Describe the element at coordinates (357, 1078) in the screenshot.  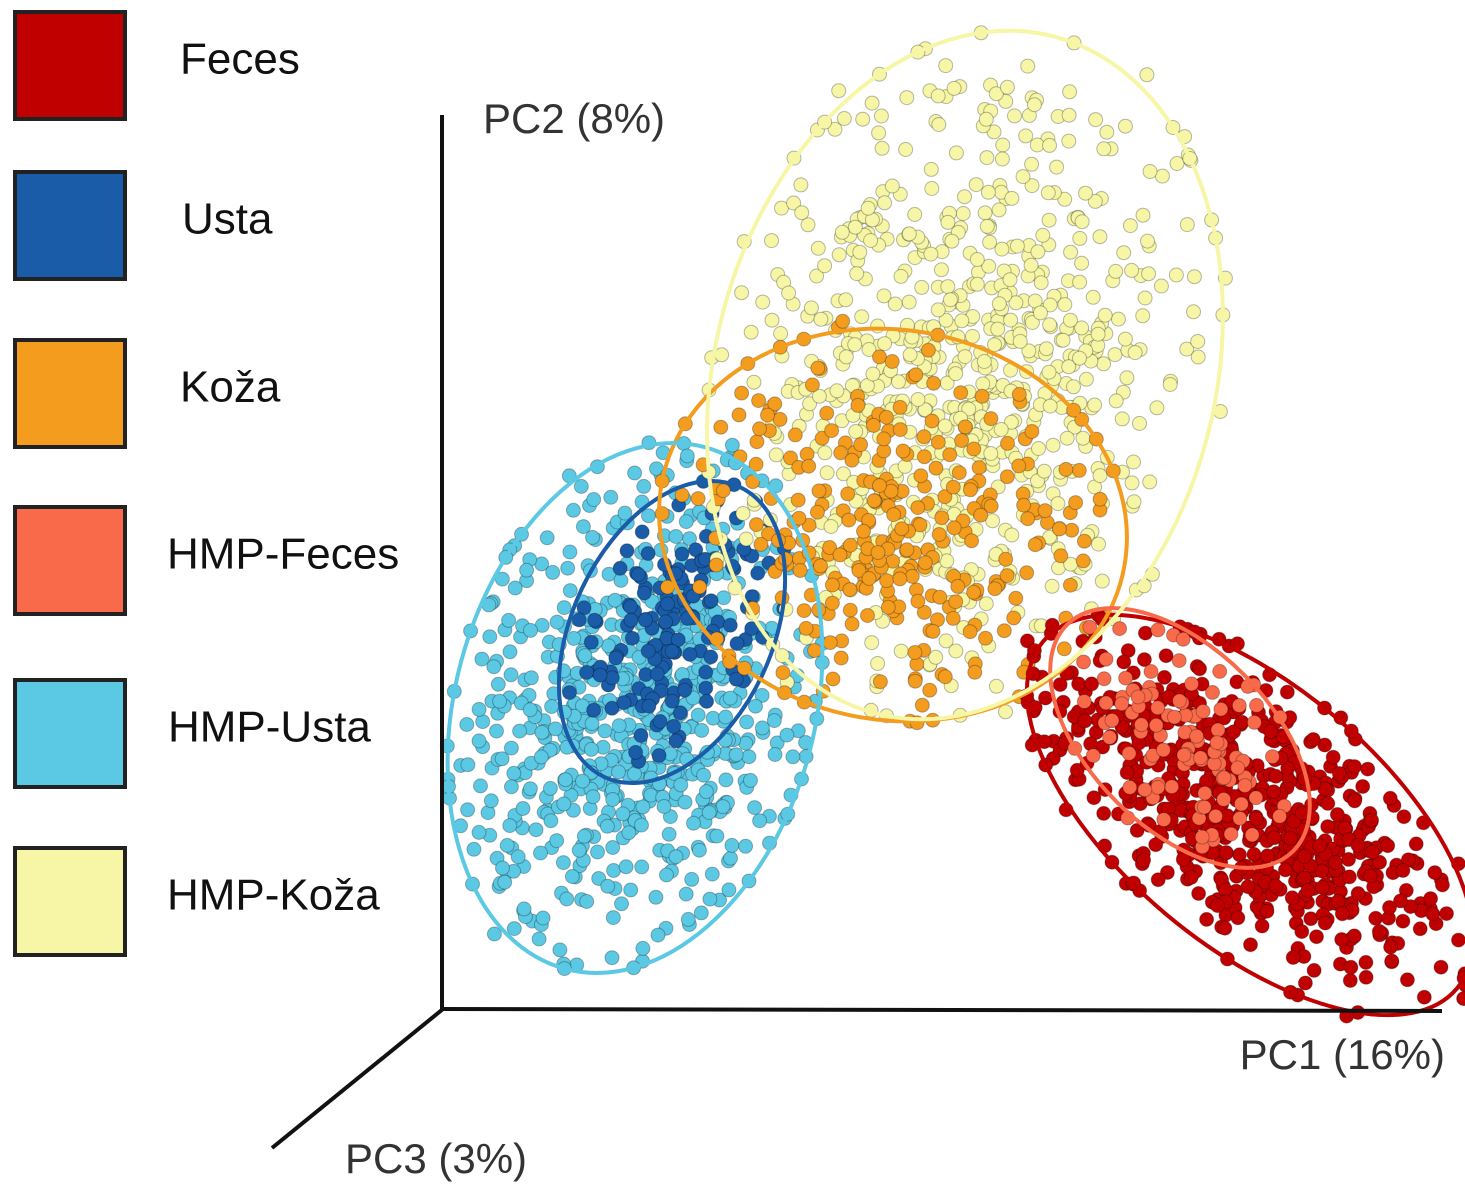
I see `z-axis` at that location.